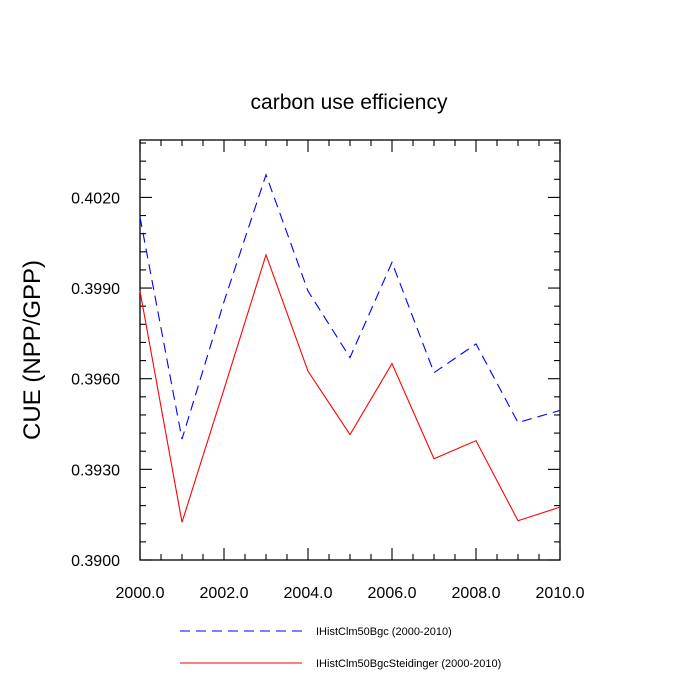  Describe the element at coordinates (560, 593) in the screenshot. I see `x-tick-label: 2010.0` at that location.